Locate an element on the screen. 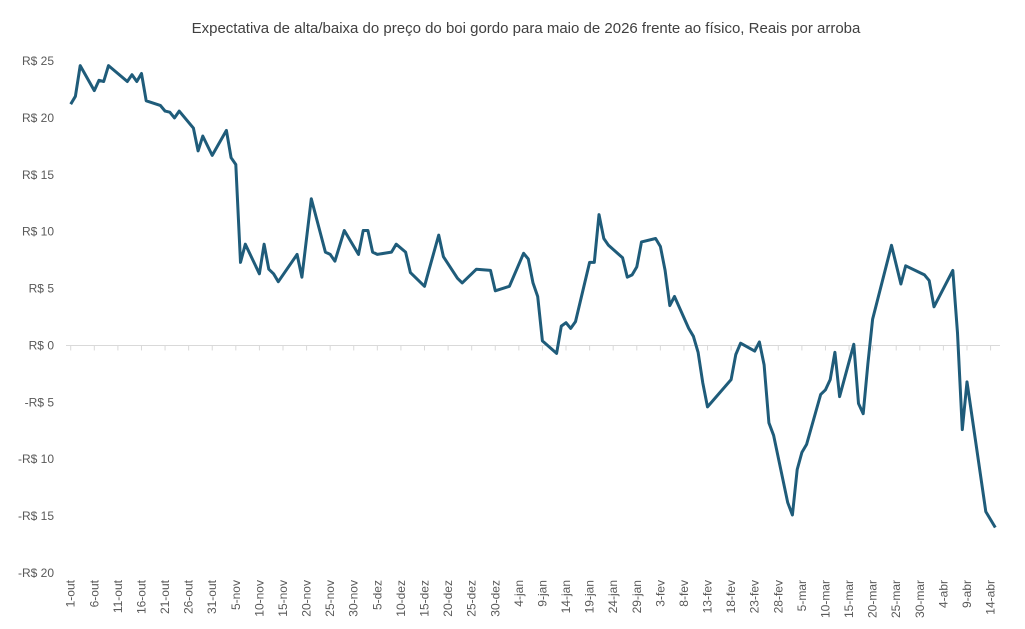  x-tick-label: 3-fev is located at coordinates (660, 593).